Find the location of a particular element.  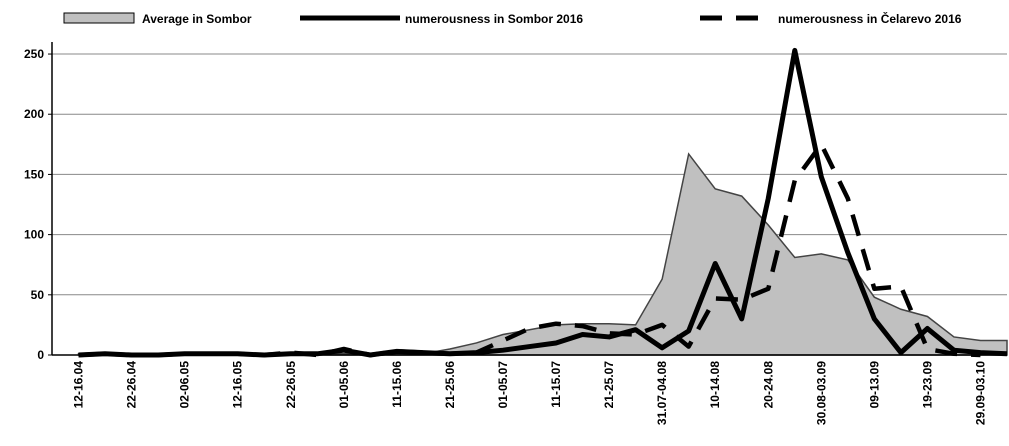

x-tick-label: 10-14.08 is located at coordinates (715, 385).